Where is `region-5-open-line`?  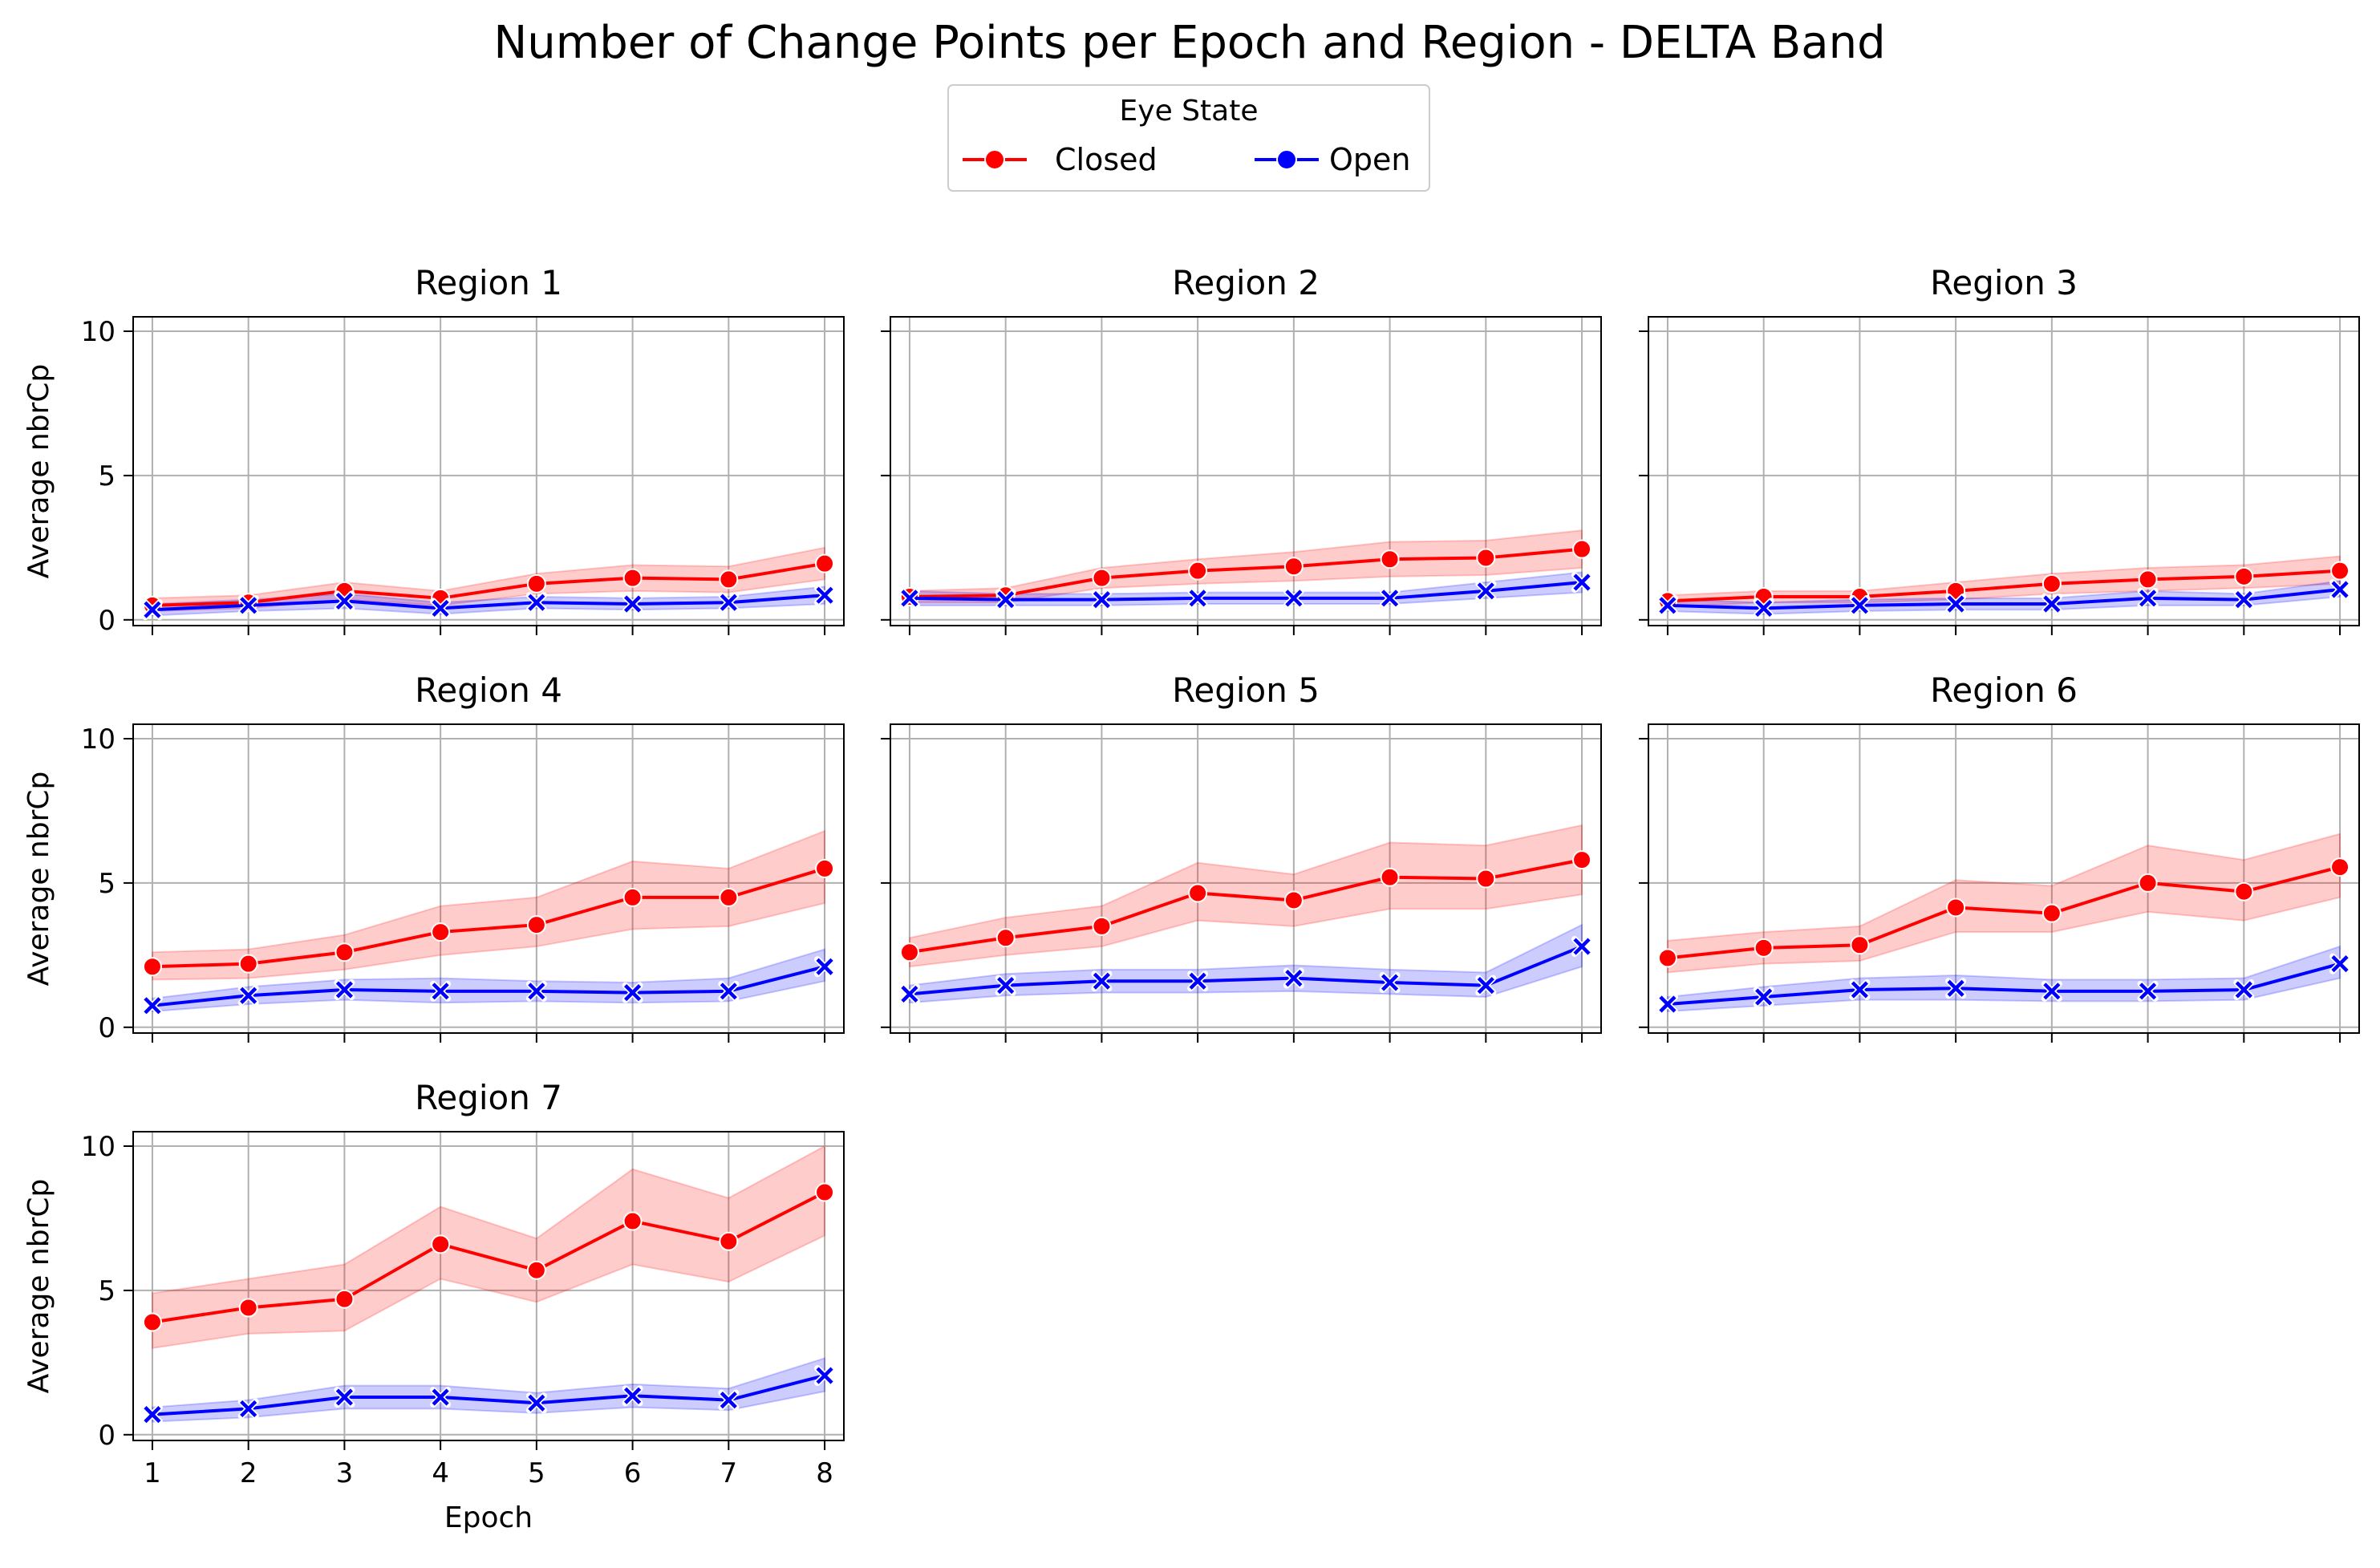 region-5-open-line is located at coordinates (1246, 970).